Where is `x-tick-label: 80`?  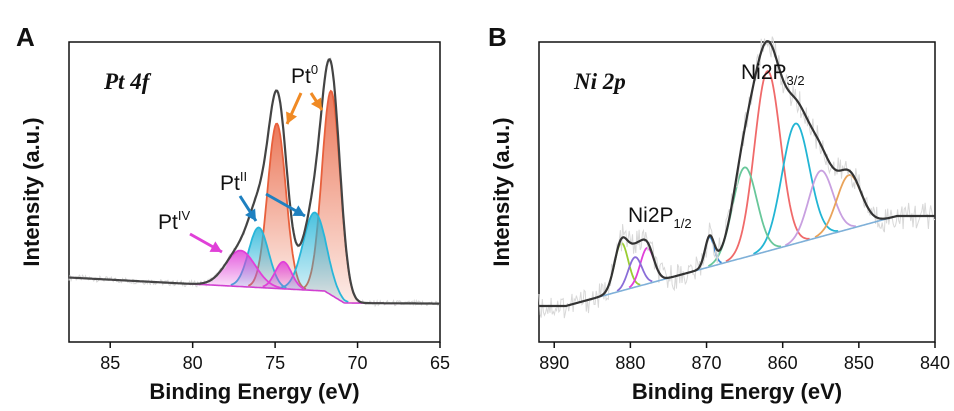
x-tick-label: 80 is located at coordinates (193, 363).